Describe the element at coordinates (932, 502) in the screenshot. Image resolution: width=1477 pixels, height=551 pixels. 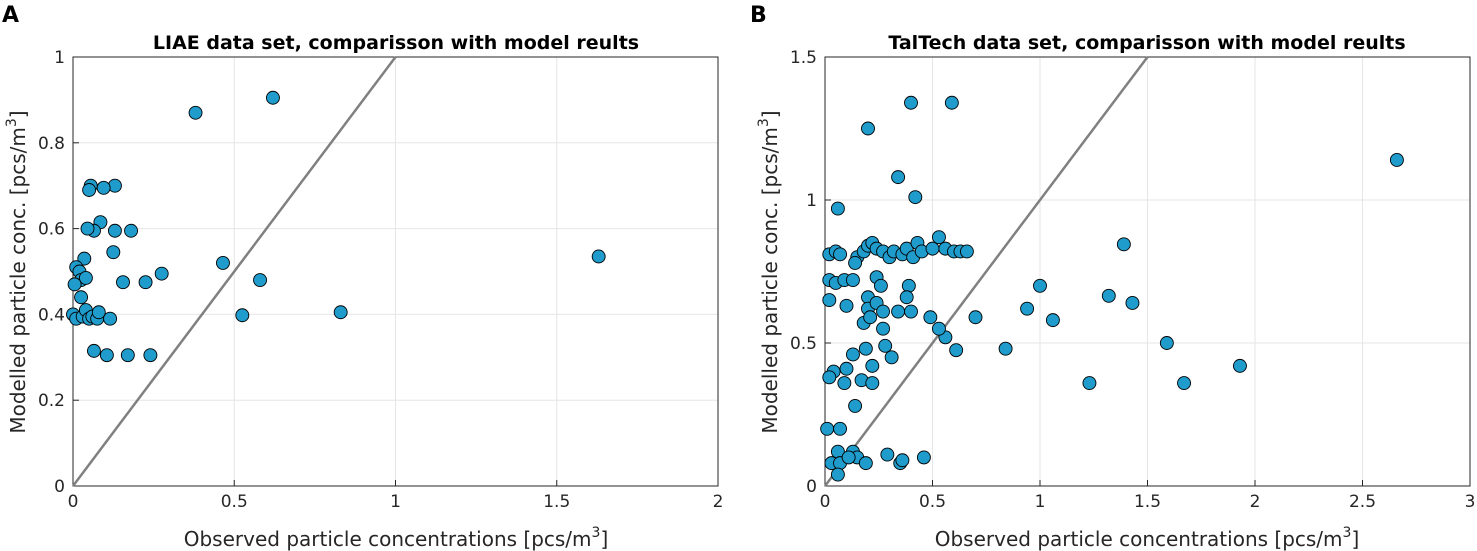
I see `x-tick-label: 0.5` at that location.